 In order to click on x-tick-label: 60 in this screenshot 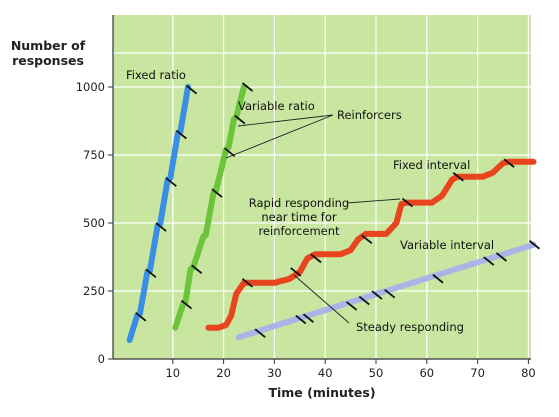, I will do `click(426, 373)`.